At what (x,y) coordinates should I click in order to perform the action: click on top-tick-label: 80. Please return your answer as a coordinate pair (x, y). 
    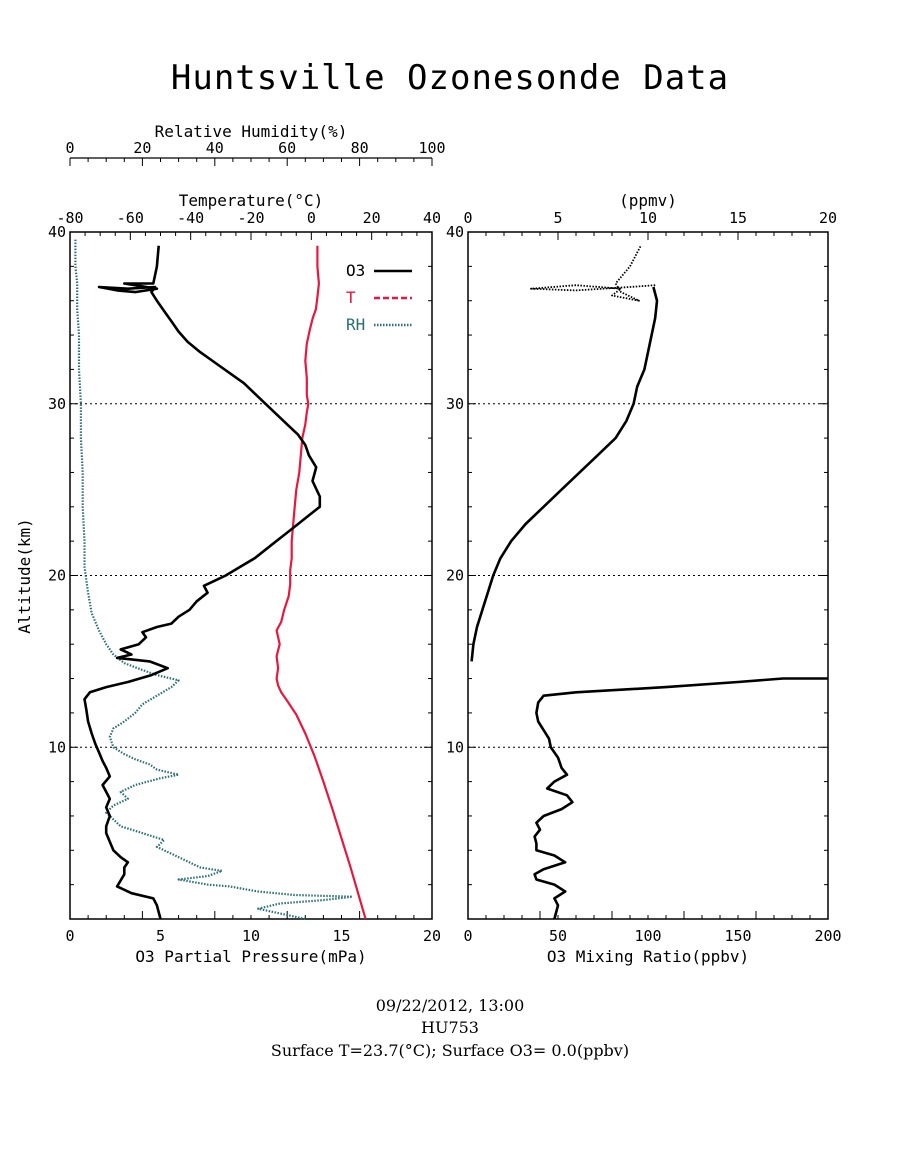
    Looking at the image, I should click on (360, 148).